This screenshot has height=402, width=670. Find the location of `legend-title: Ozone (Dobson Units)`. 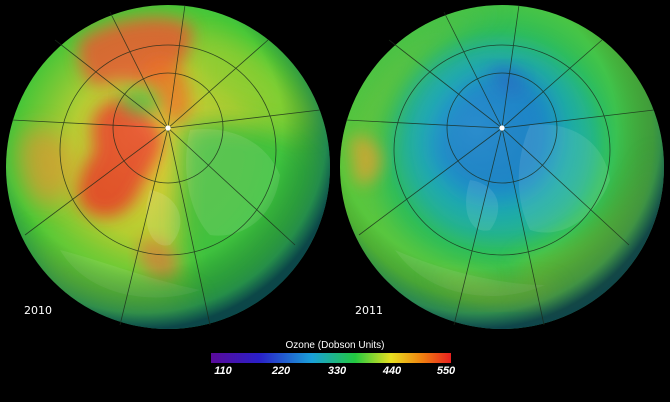

legend-title: Ozone (Dobson Units) is located at coordinates (335, 345).